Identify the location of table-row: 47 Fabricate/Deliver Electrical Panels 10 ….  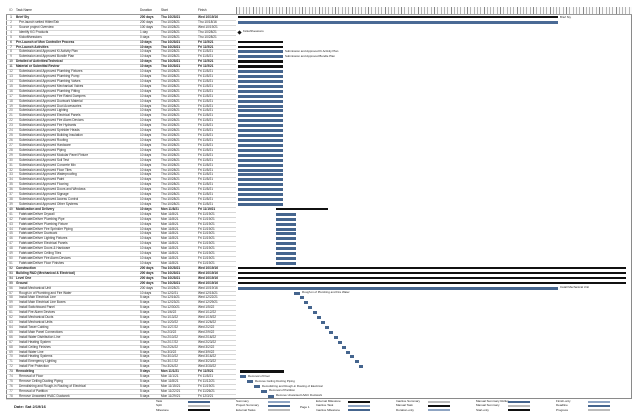
(121, 244).